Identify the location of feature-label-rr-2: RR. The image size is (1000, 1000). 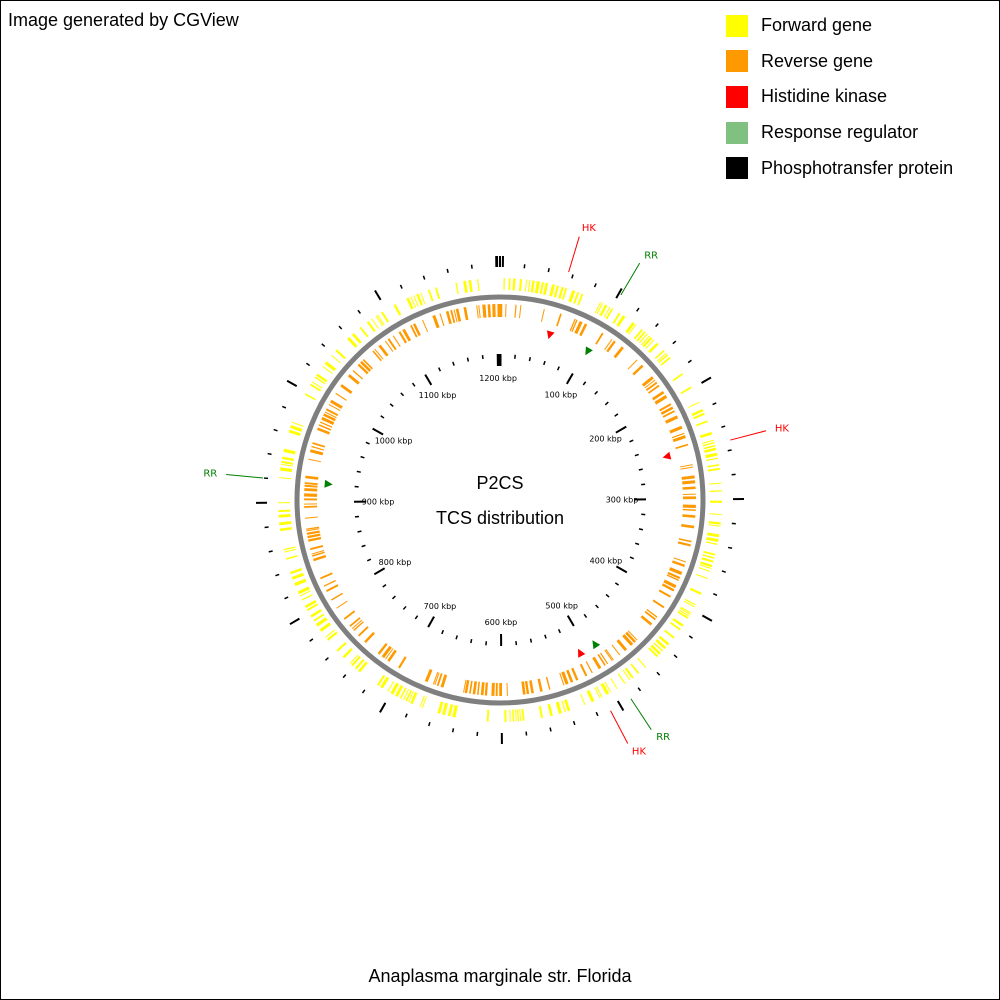
(663, 737).